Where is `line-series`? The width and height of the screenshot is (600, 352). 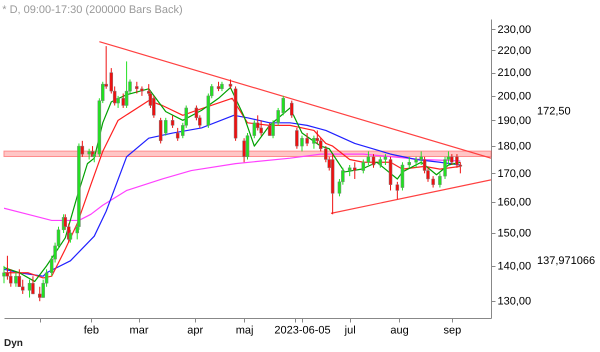 line-series is located at coordinates (232, 188).